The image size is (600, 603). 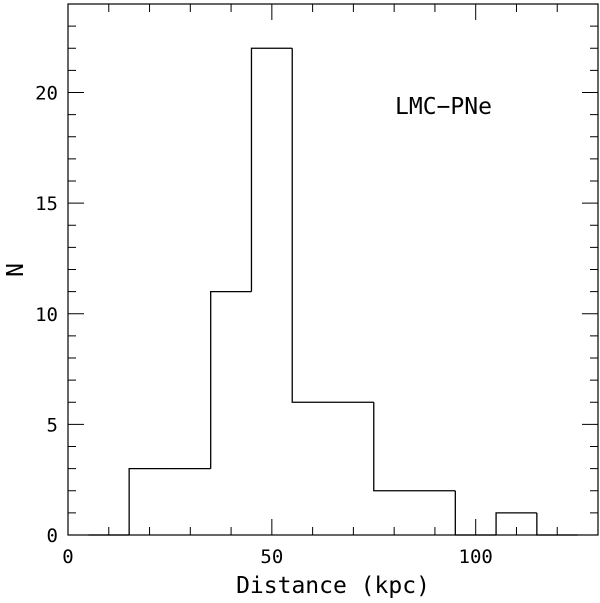 I want to click on y-tick-label: 10, so click(x=46, y=315).